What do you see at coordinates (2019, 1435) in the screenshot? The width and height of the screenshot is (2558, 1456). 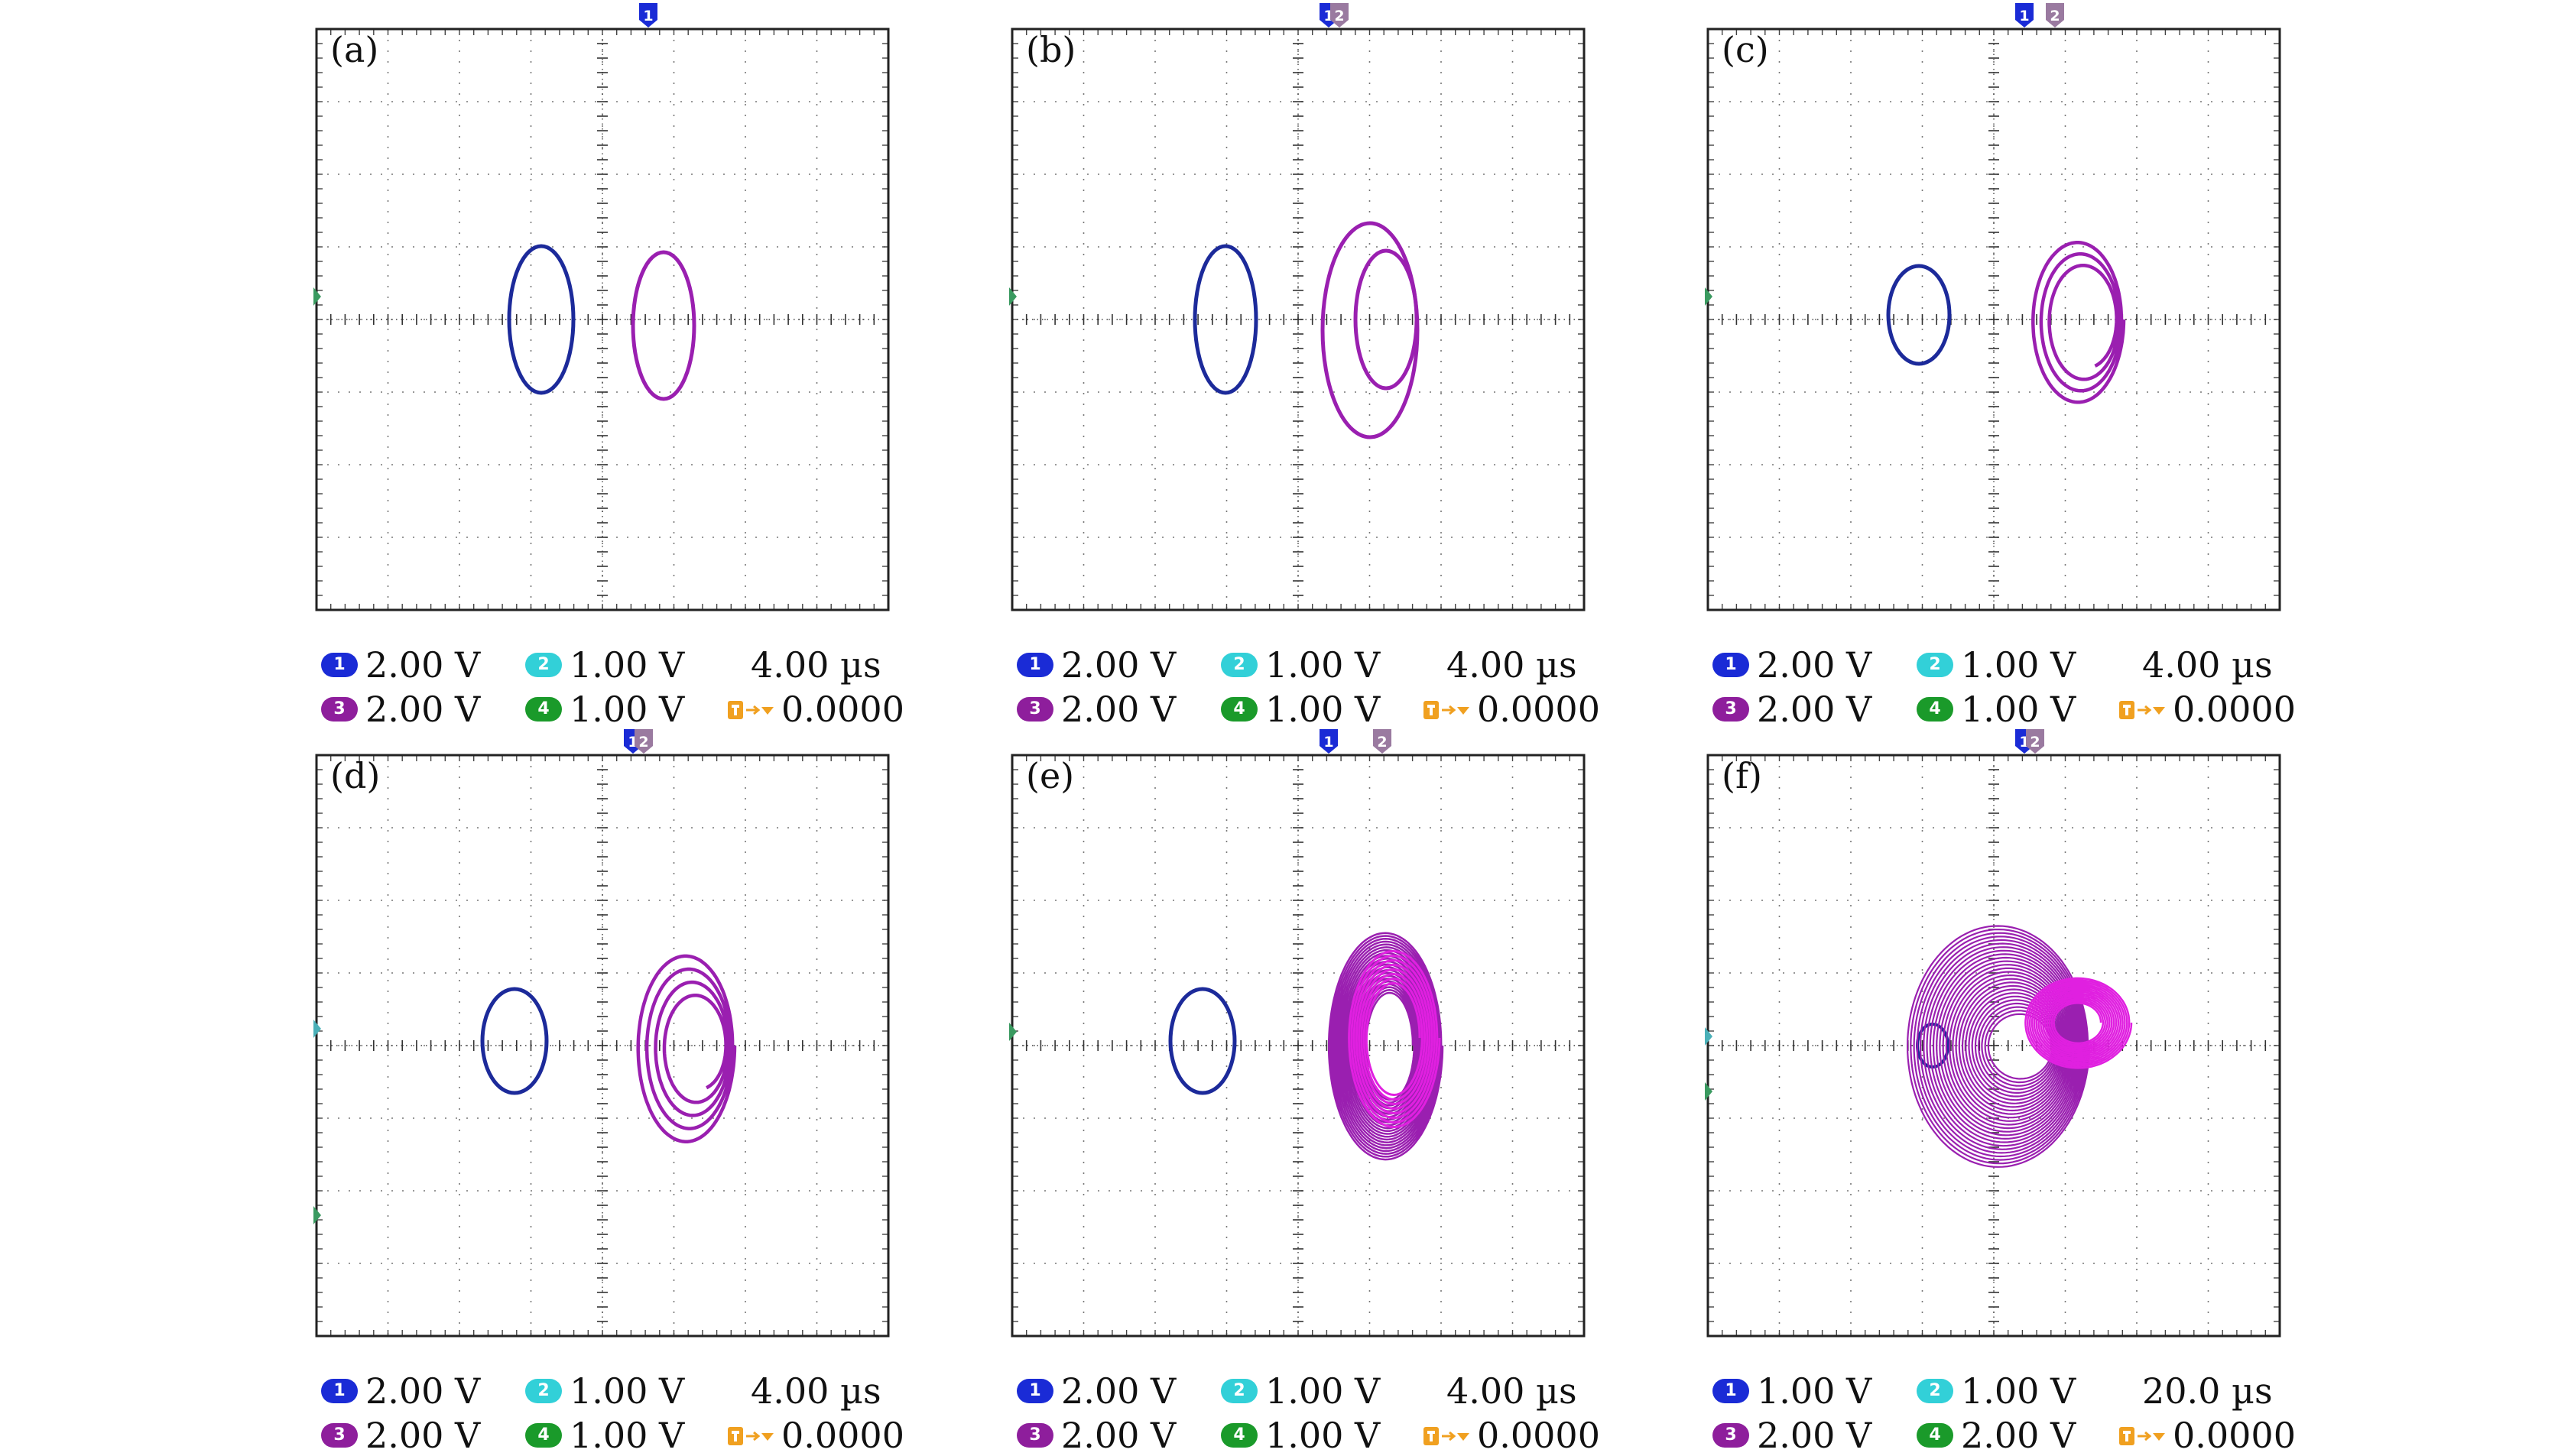 I see `ch4-scale: 2.00 V` at bounding box center [2019, 1435].